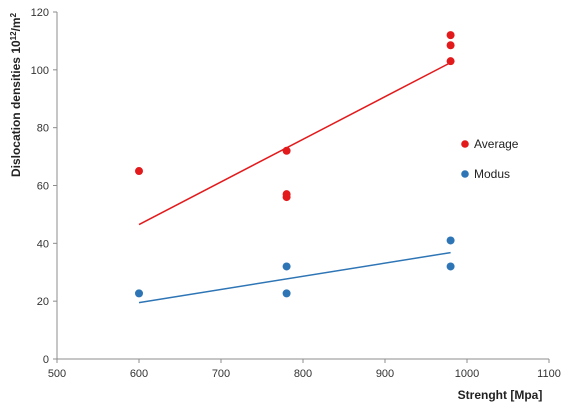 This screenshot has width=567, height=411. Describe the element at coordinates (16, 24) in the screenshot. I see `y-axis-title-unit: /m` at that location.